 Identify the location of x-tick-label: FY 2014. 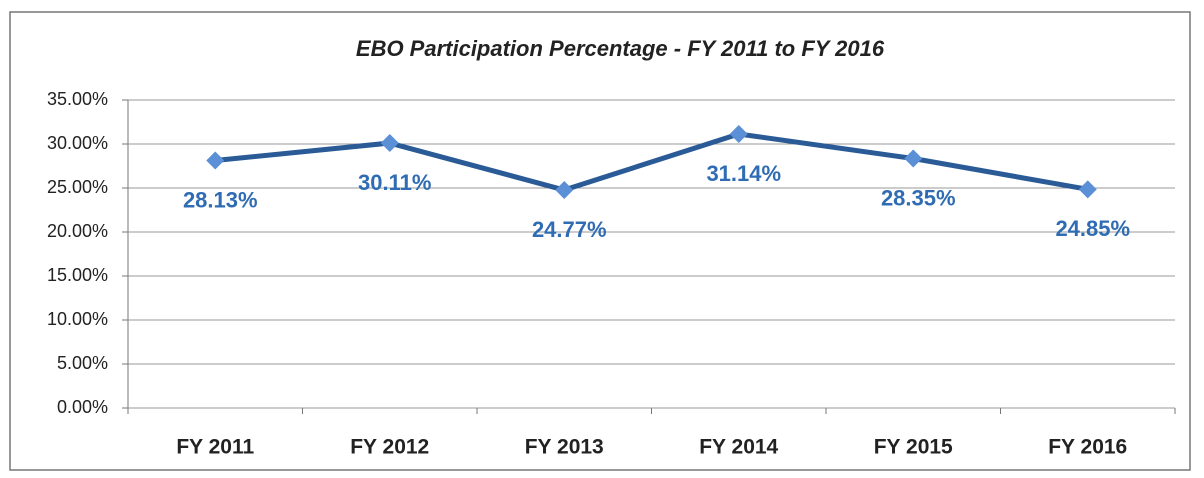
(738, 447).